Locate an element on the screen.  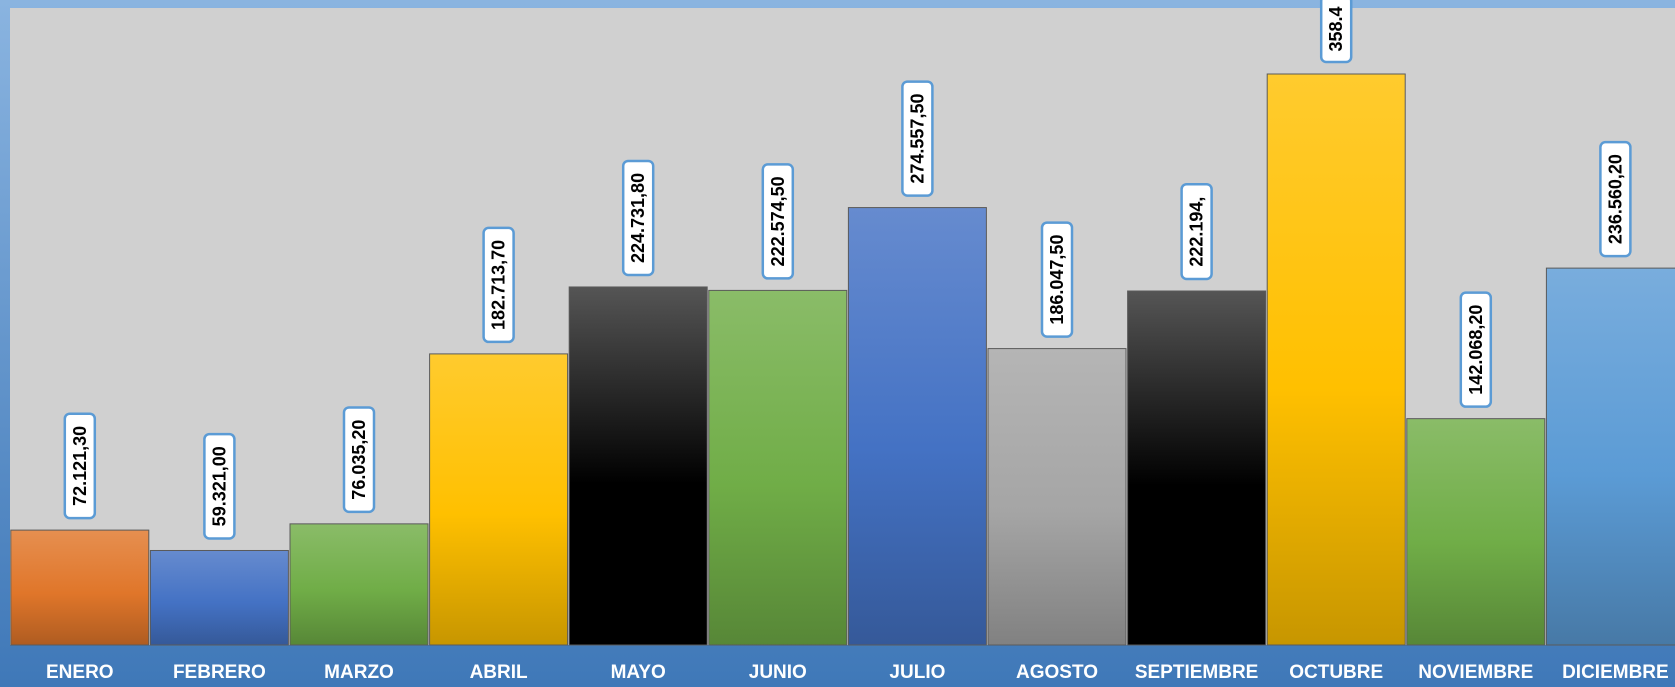
svg-text: 236.560,20 is located at coordinates (1615, 199).